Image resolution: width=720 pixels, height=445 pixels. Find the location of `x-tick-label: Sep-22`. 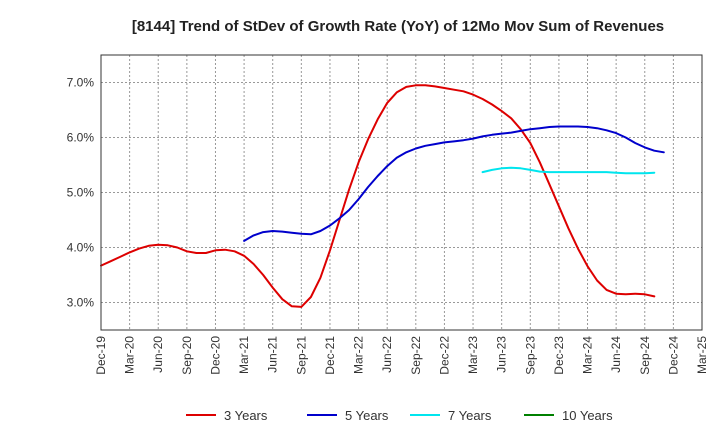

x-tick-label: Sep-22 is located at coordinates (416, 355).